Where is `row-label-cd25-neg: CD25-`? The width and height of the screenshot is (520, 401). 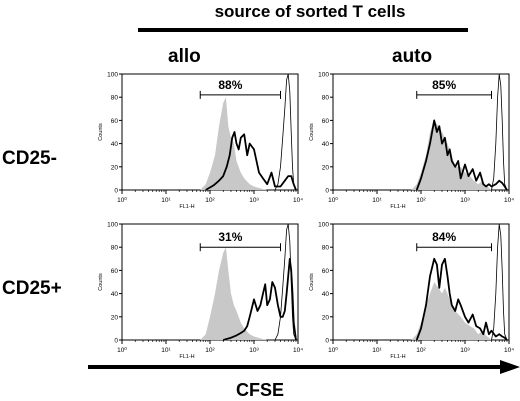 row-label-cd25-neg: CD25- is located at coordinates (29, 158).